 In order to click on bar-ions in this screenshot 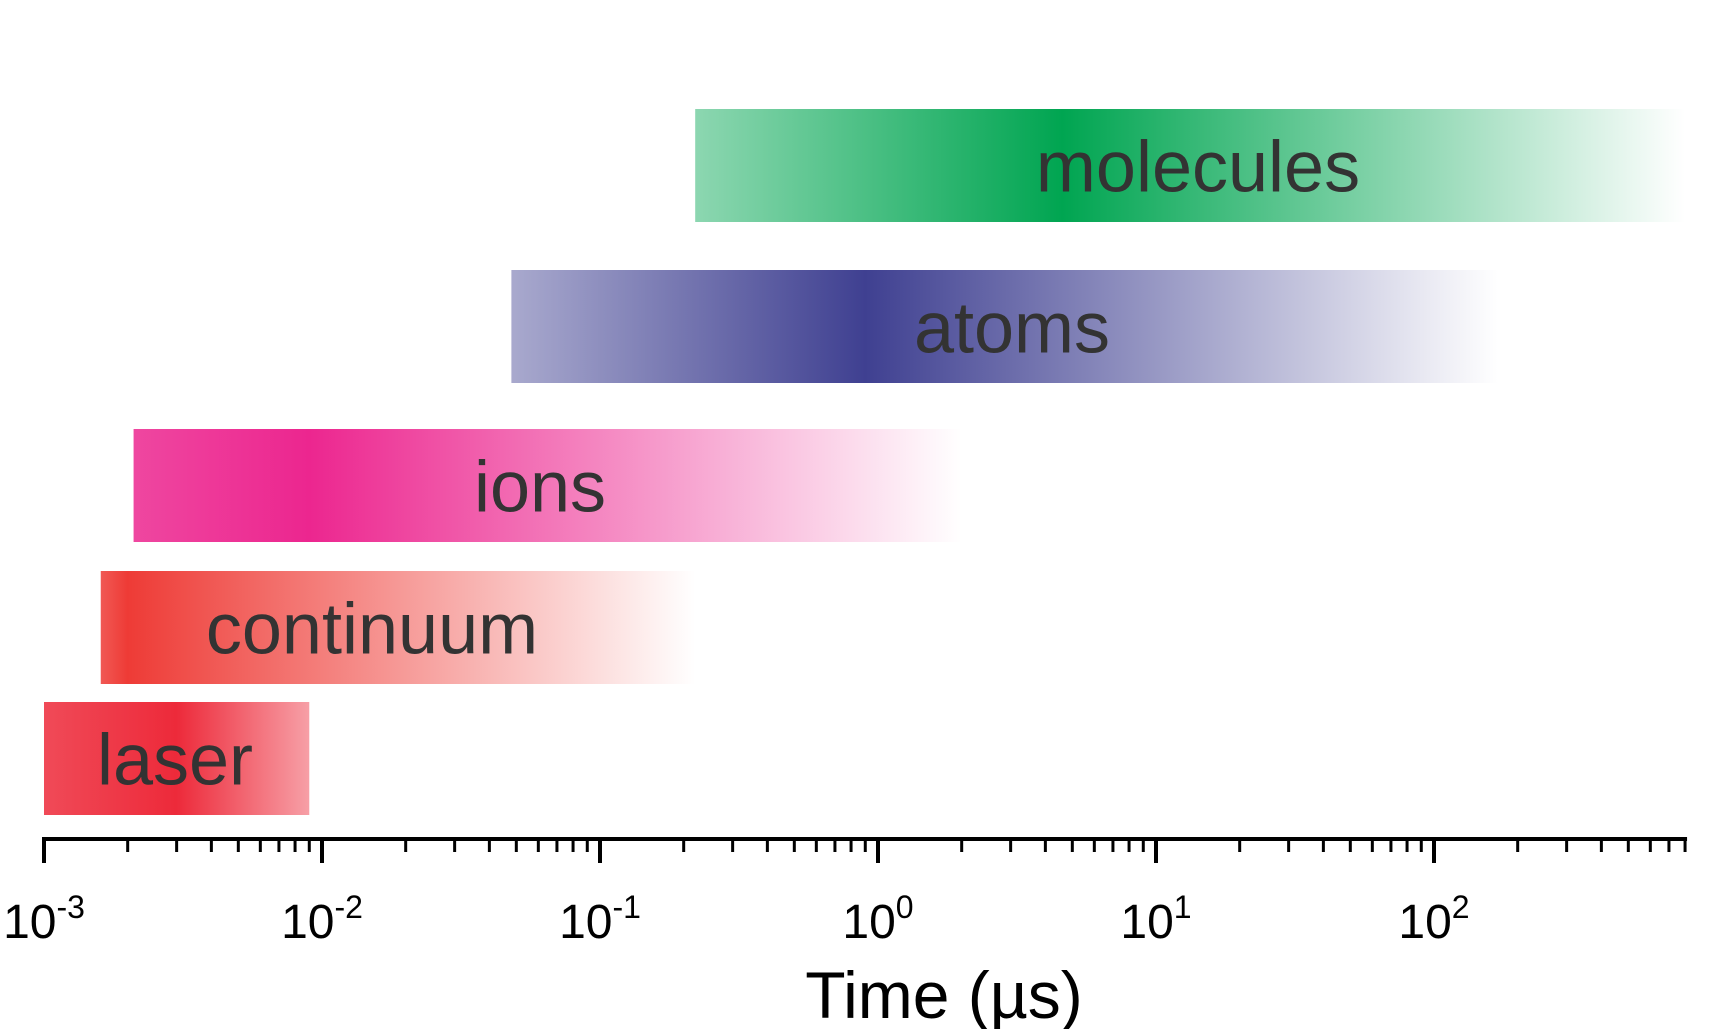, I will do `click(547, 485)`.